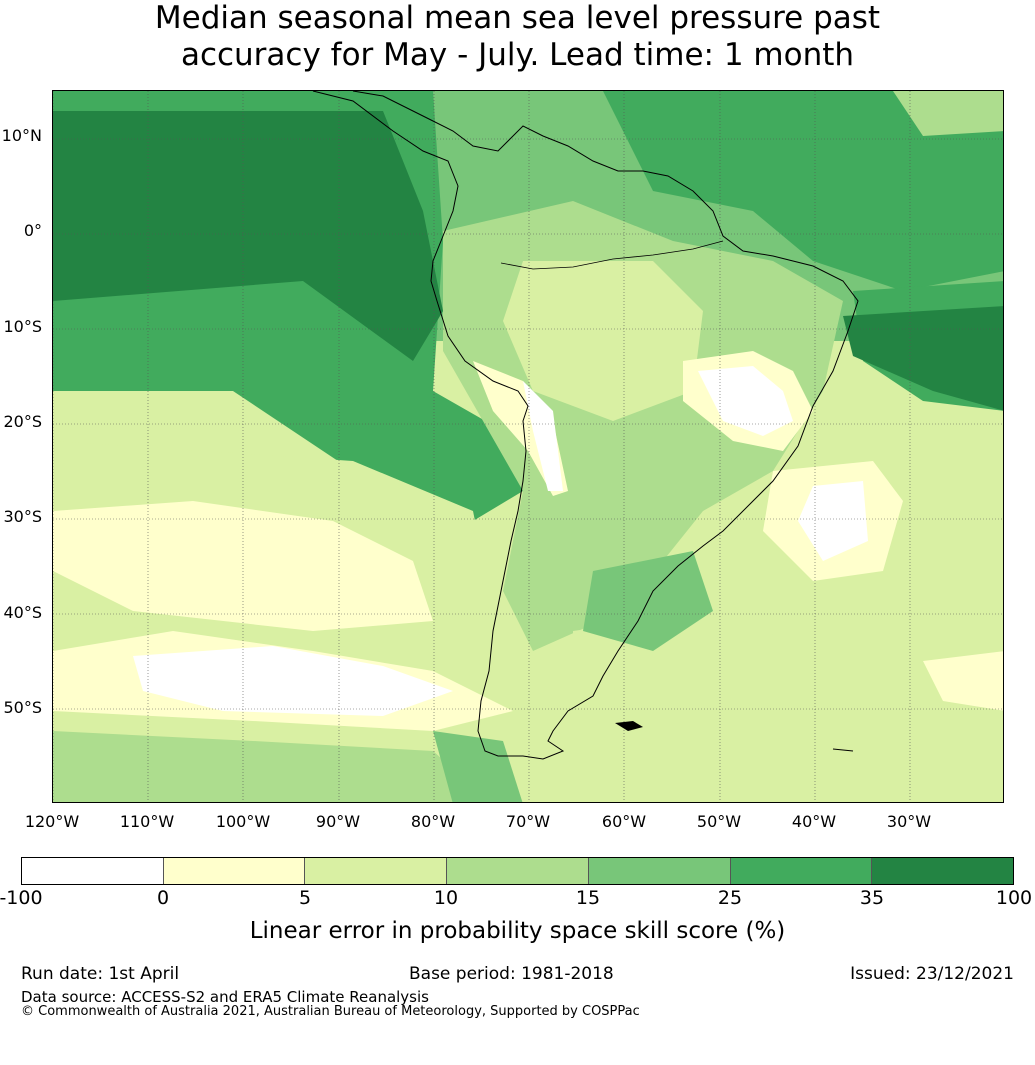  I want to click on amazon-river, so click(612, 255).